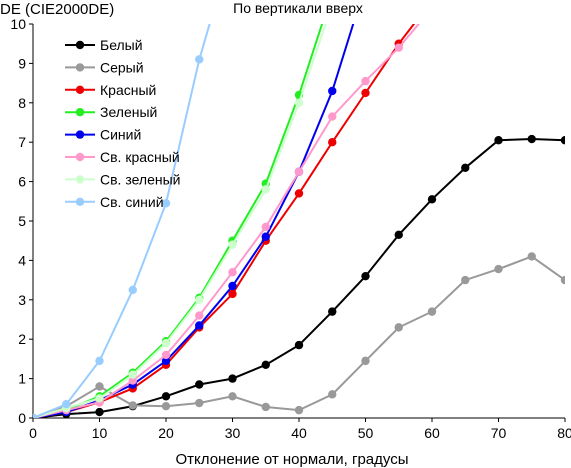 The height and width of the screenshot is (468, 571). I want to click on x-tick-label: 30, so click(233, 433).